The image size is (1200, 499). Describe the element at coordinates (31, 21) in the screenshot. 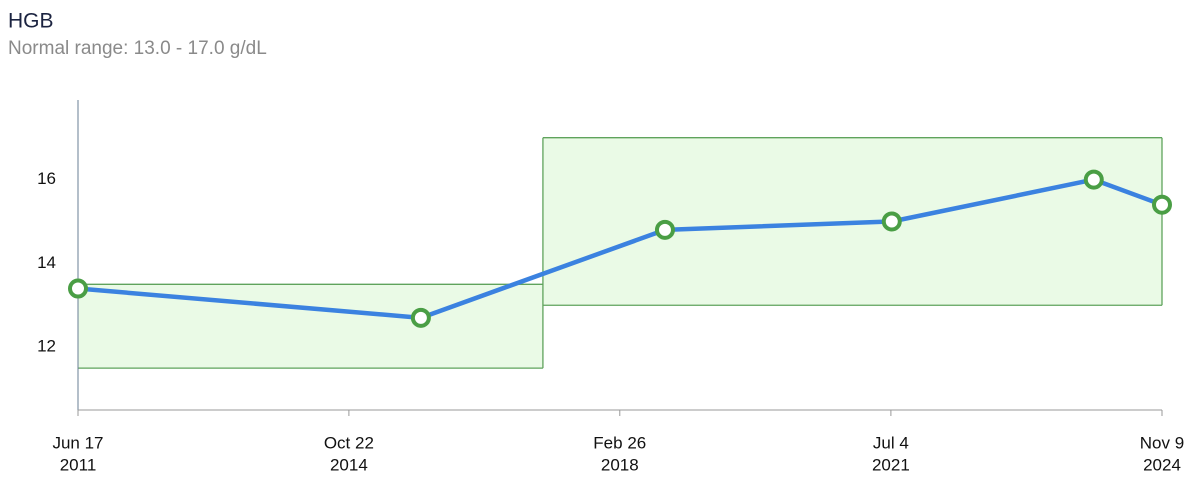

I see `chart-title: HGB` at that location.